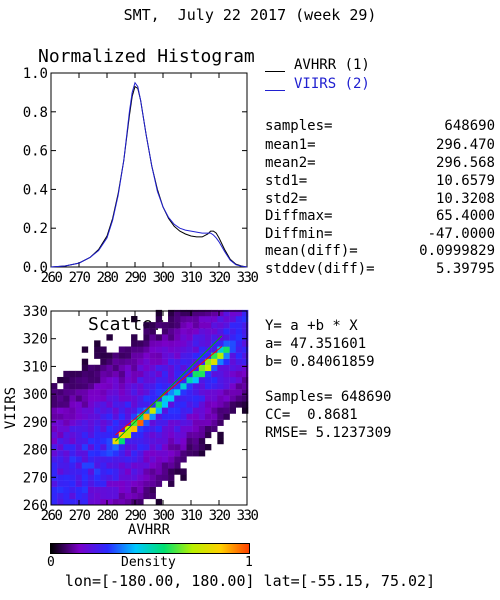  I want to click on y-tick-label: 310, so click(35, 367).